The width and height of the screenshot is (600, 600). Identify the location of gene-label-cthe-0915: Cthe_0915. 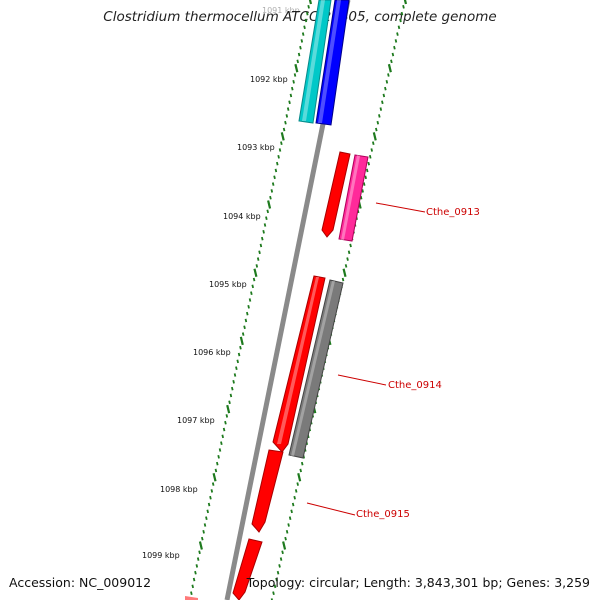
(383, 514).